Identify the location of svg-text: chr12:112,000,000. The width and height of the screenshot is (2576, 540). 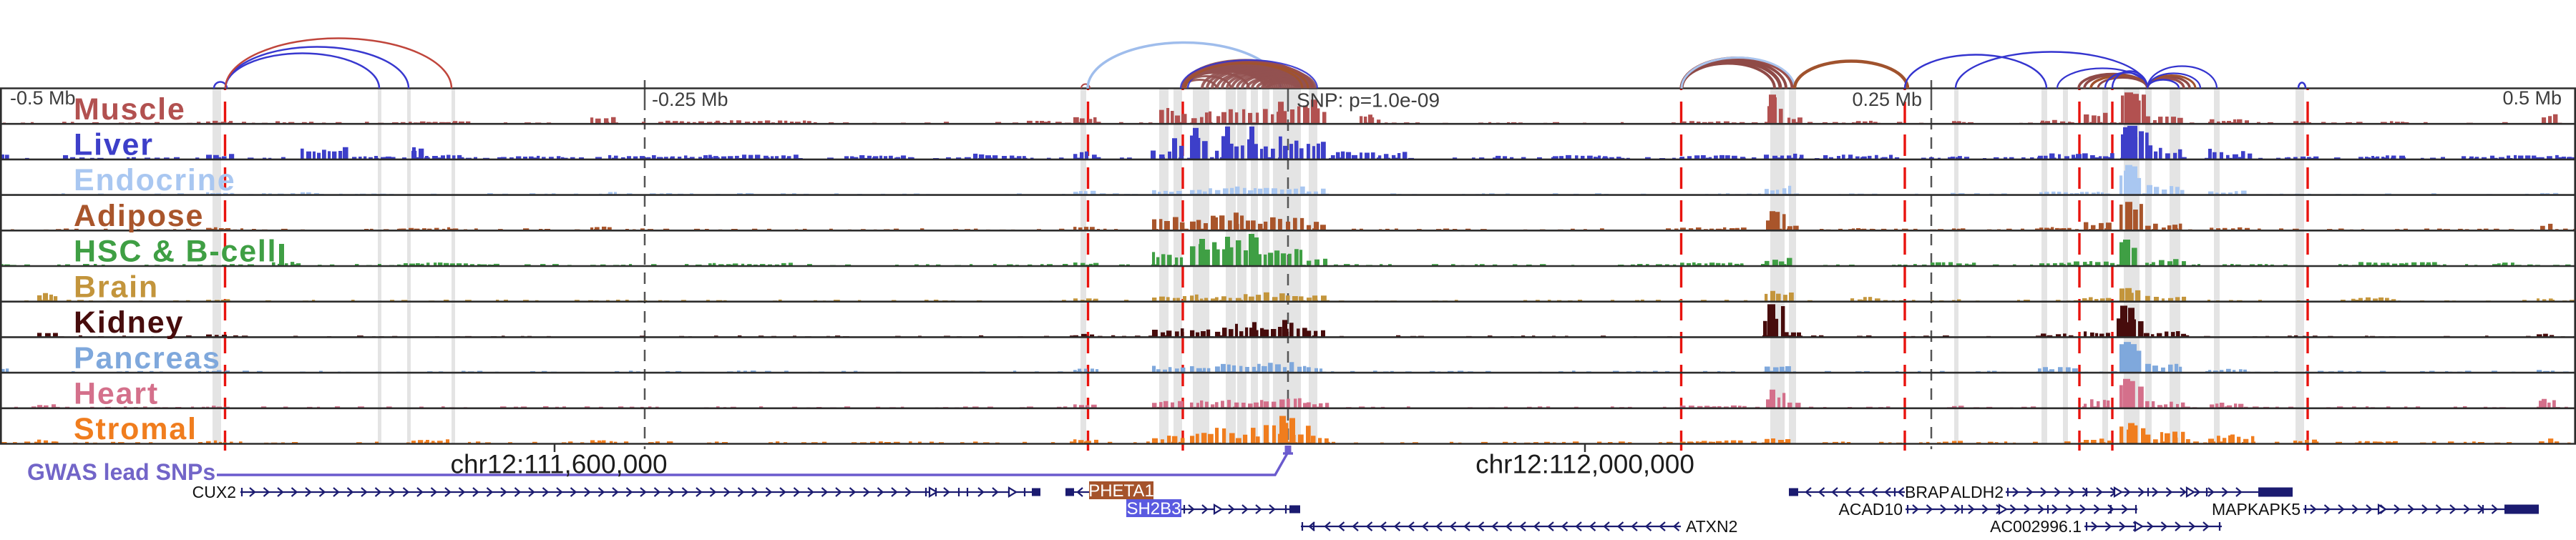
(1584, 464).